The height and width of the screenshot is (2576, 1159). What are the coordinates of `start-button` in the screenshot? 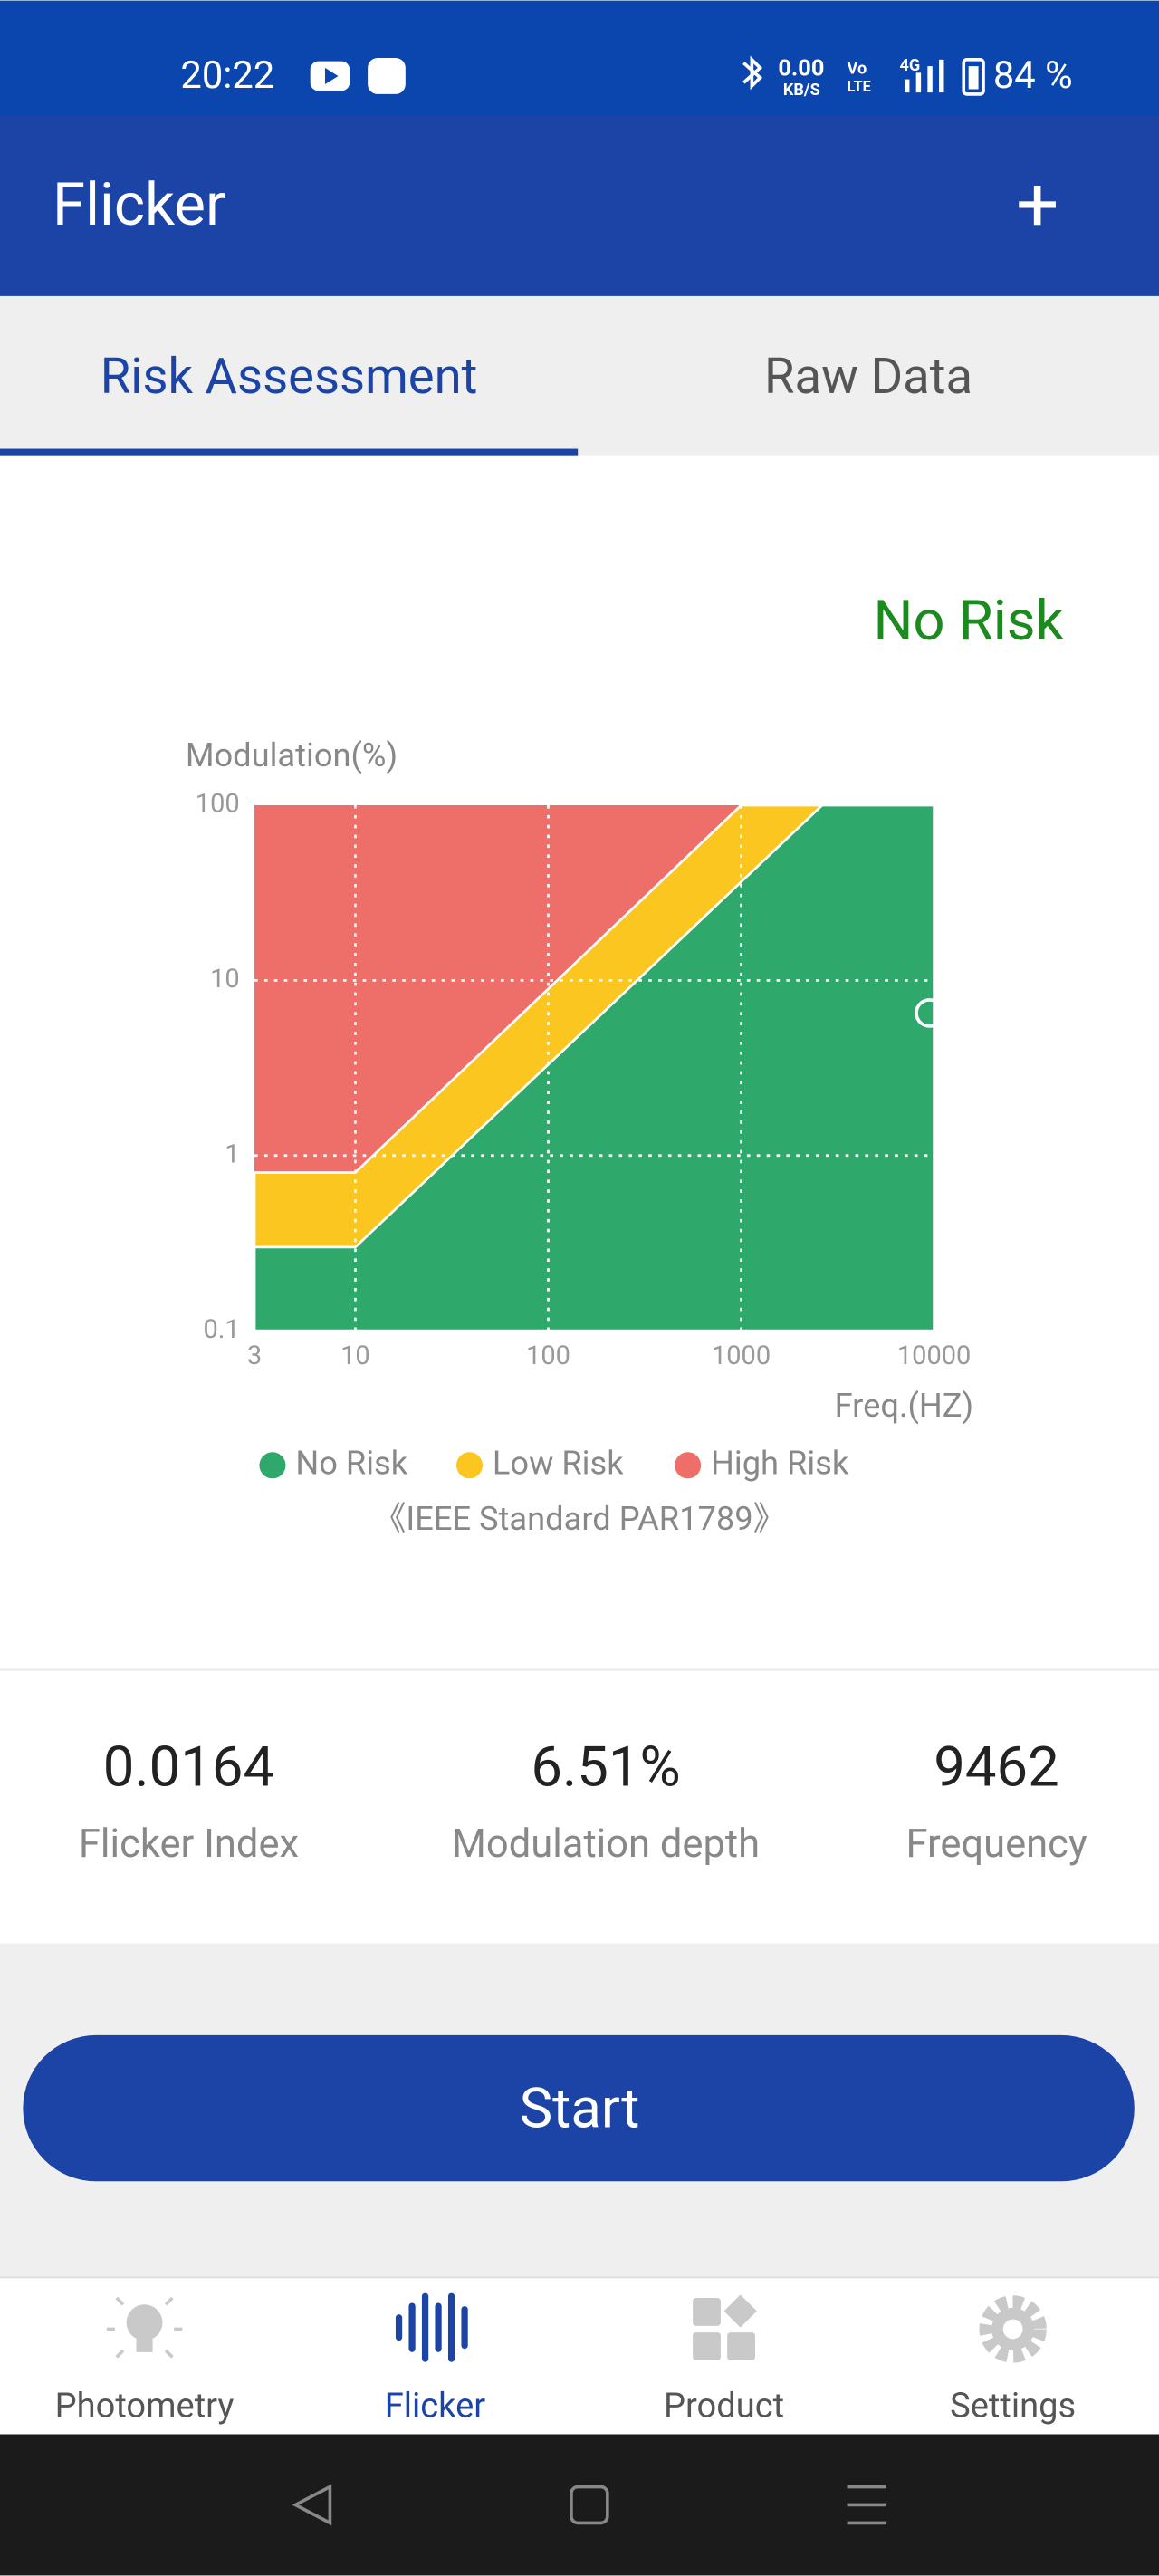 It's located at (579, 2108).